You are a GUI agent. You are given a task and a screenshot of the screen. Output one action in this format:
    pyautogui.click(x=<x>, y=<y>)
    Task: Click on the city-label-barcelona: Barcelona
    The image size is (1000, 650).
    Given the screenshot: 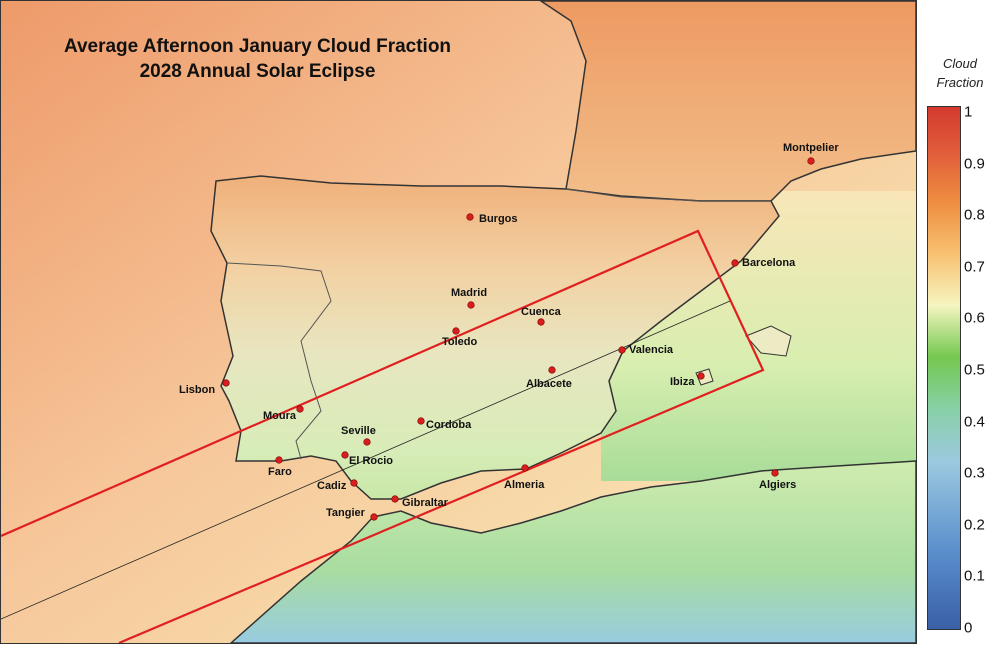 What is the action you would take?
    pyautogui.click(x=769, y=263)
    